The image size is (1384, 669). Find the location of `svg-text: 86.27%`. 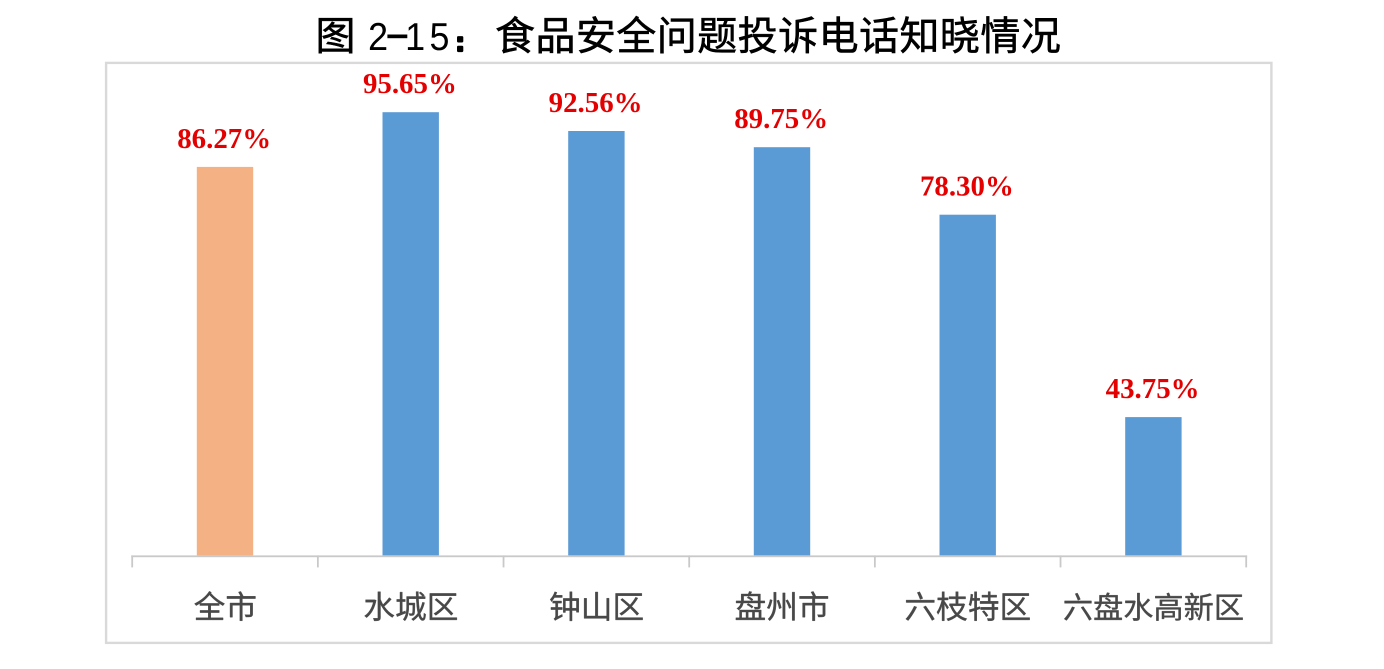

svg-text: 86.27% is located at coordinates (224, 139).